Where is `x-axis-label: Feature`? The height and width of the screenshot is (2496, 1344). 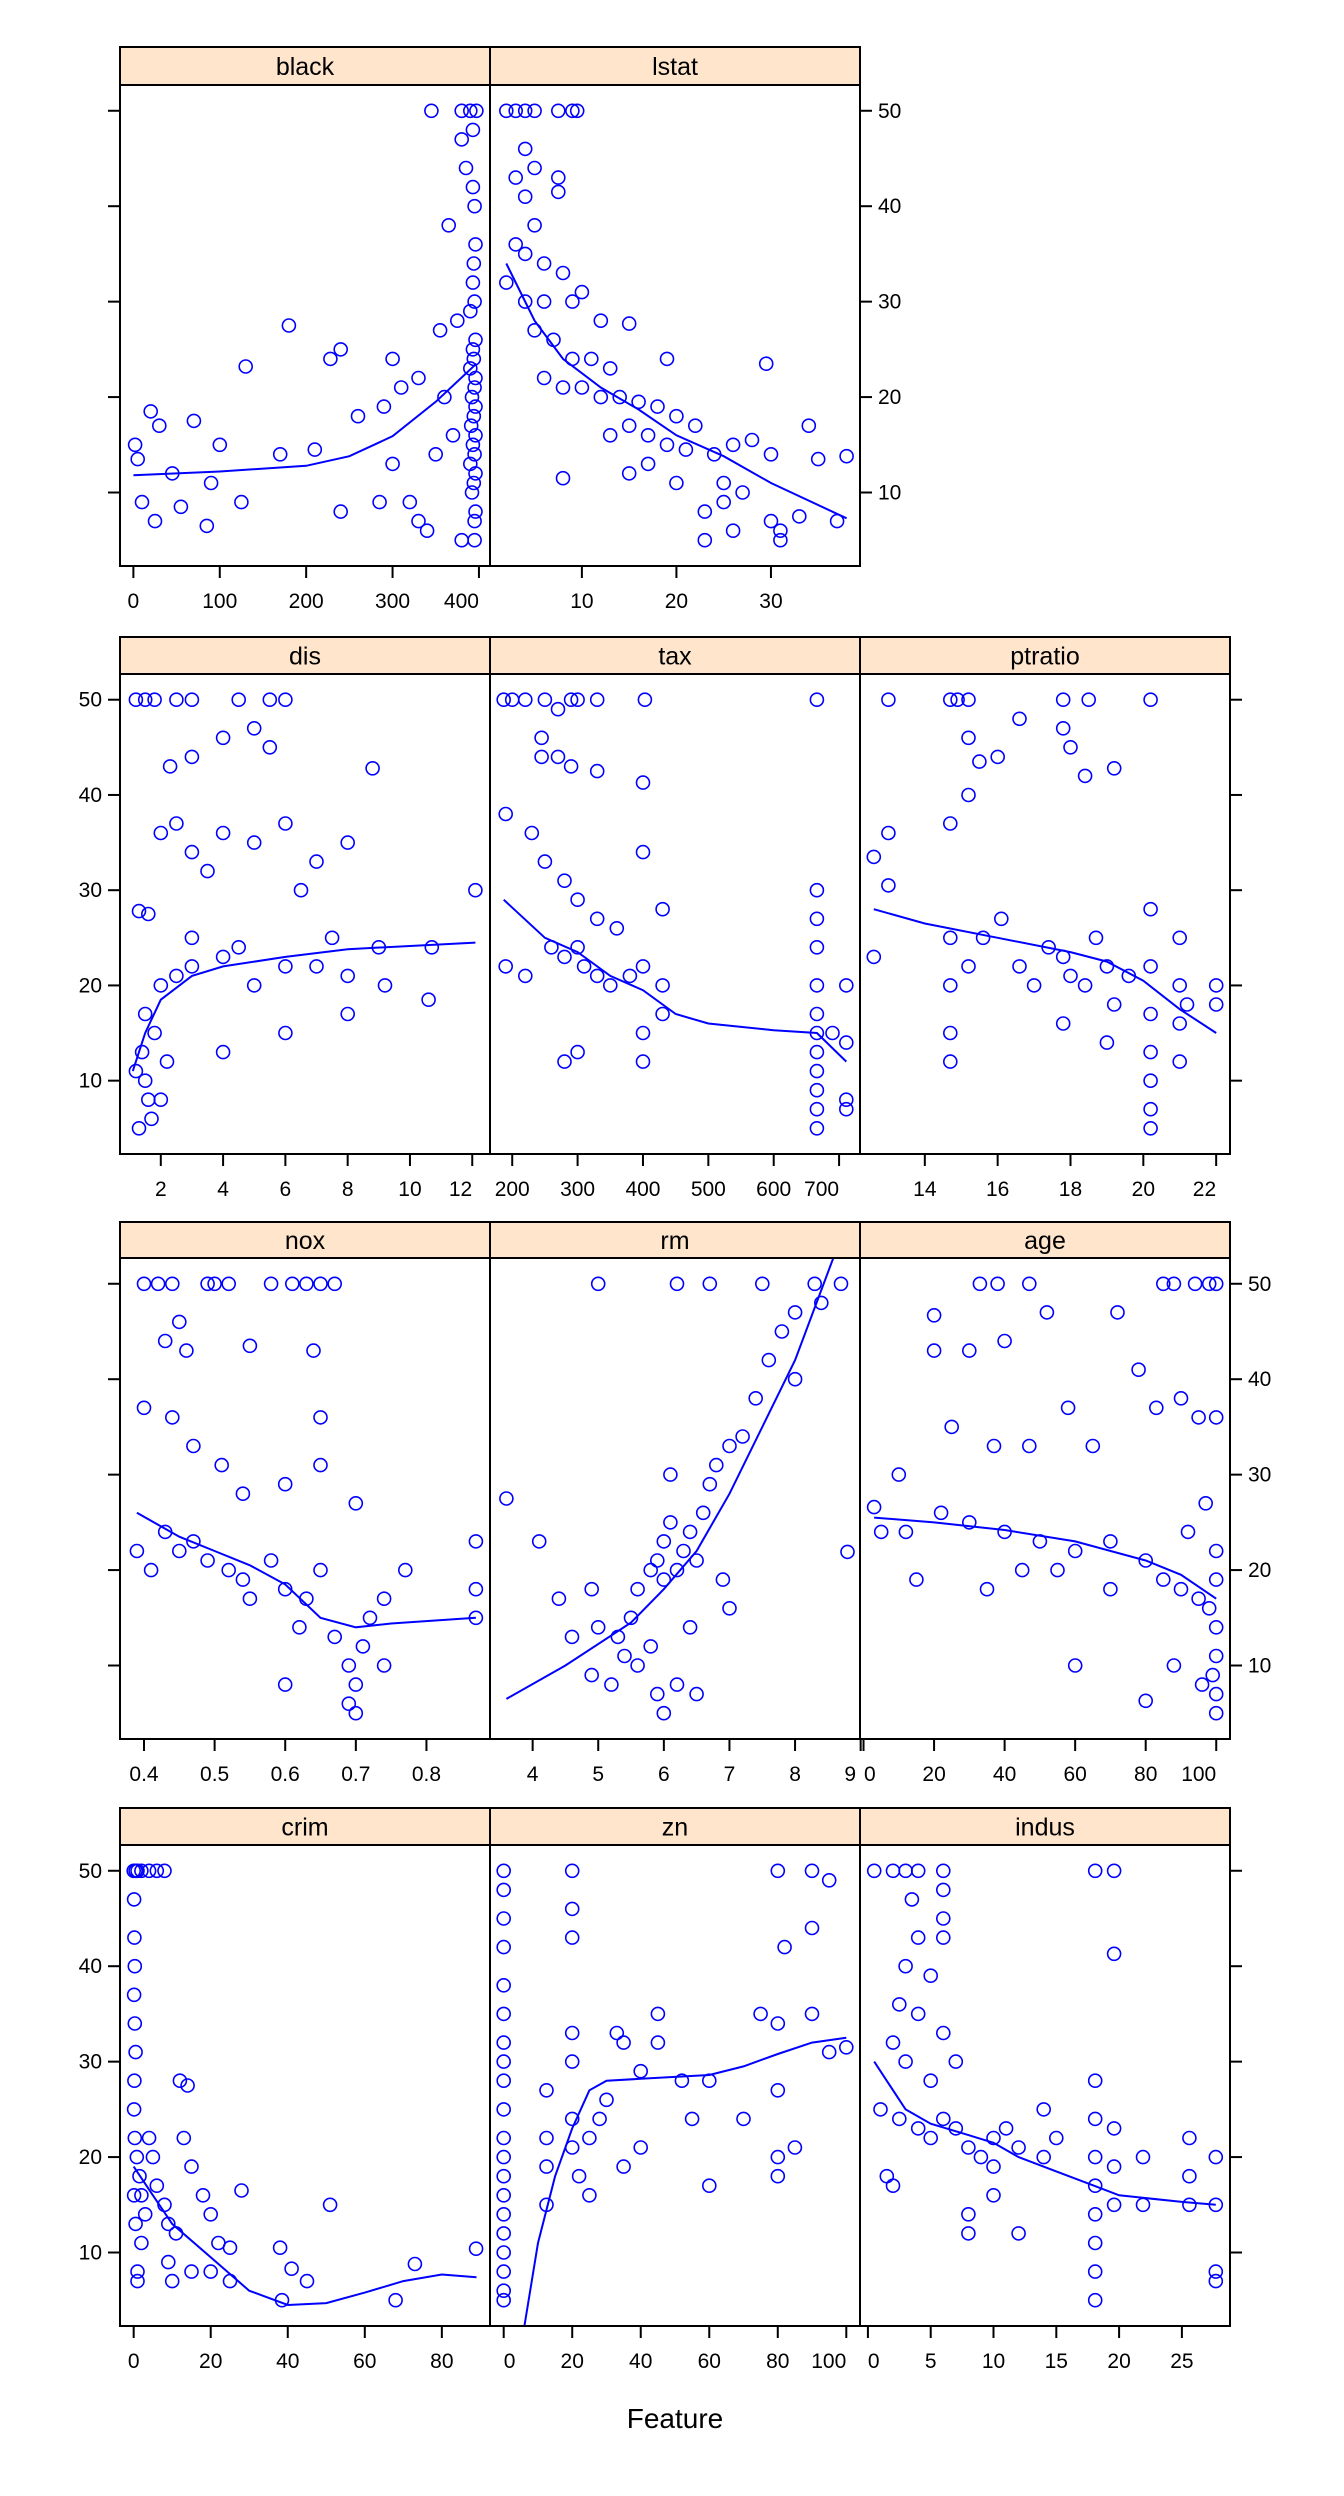
x-axis-label: Feature is located at coordinates (675, 2418).